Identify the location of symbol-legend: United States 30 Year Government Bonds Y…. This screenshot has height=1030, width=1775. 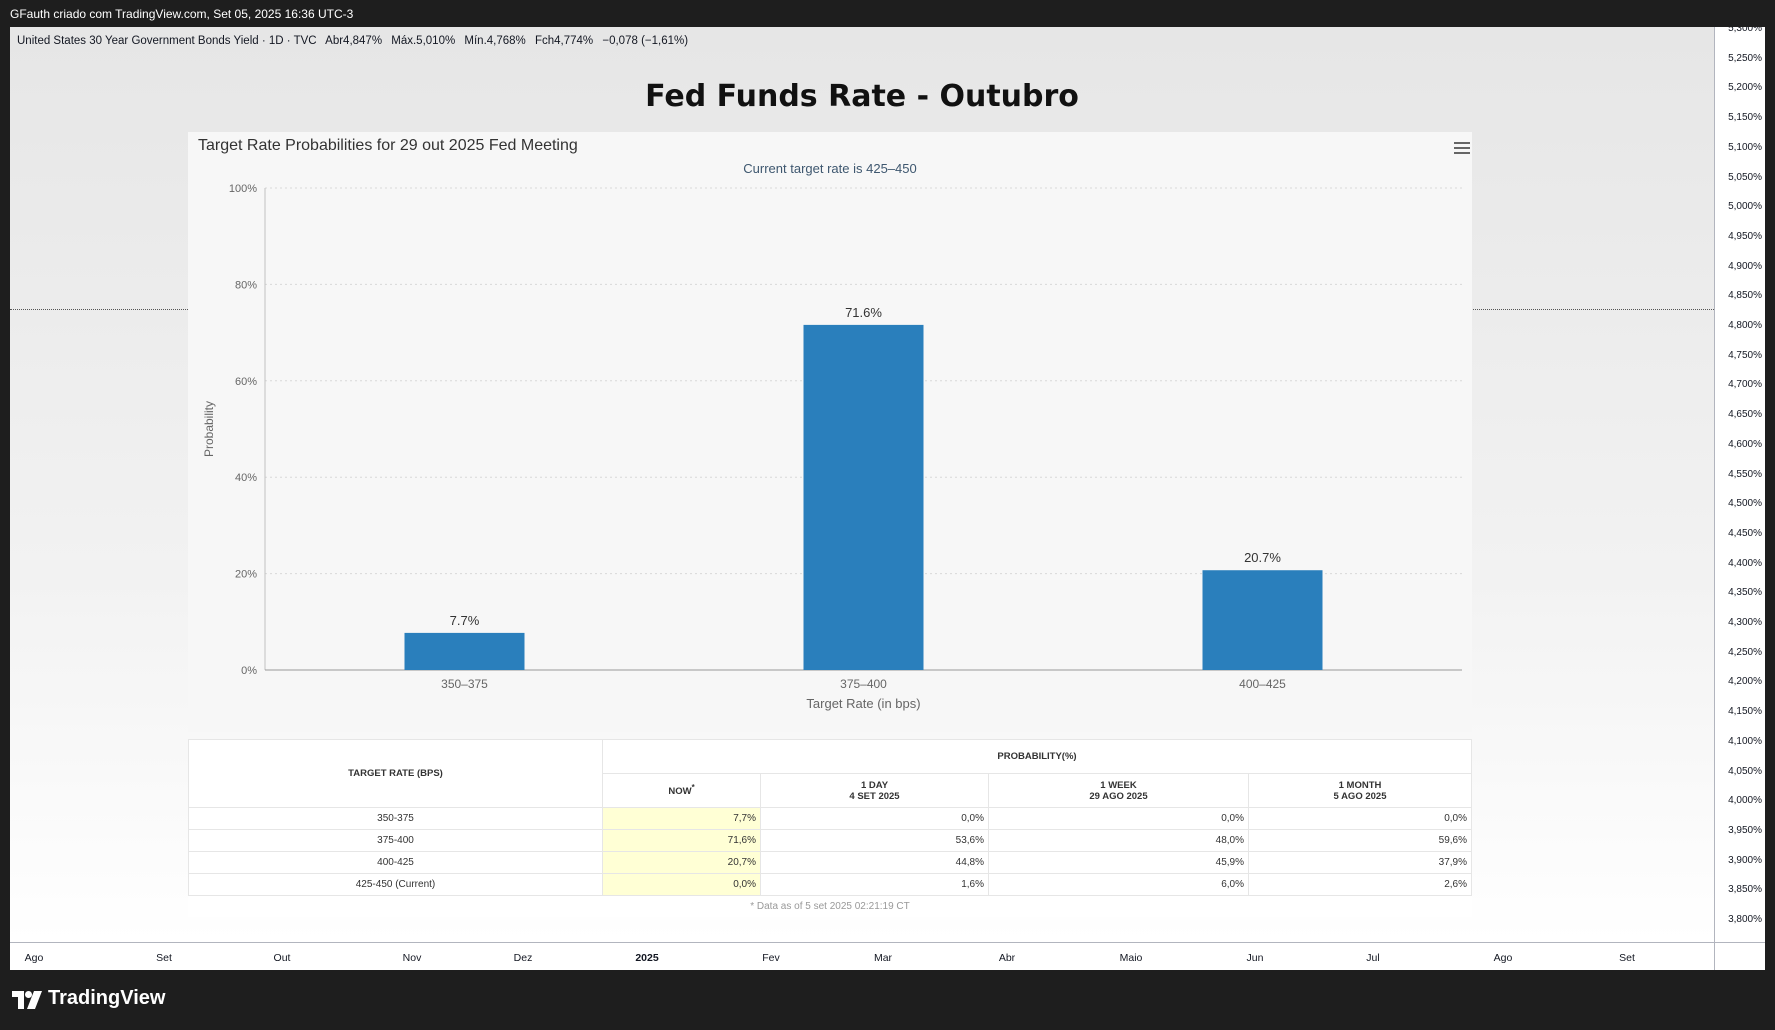
(355, 41).